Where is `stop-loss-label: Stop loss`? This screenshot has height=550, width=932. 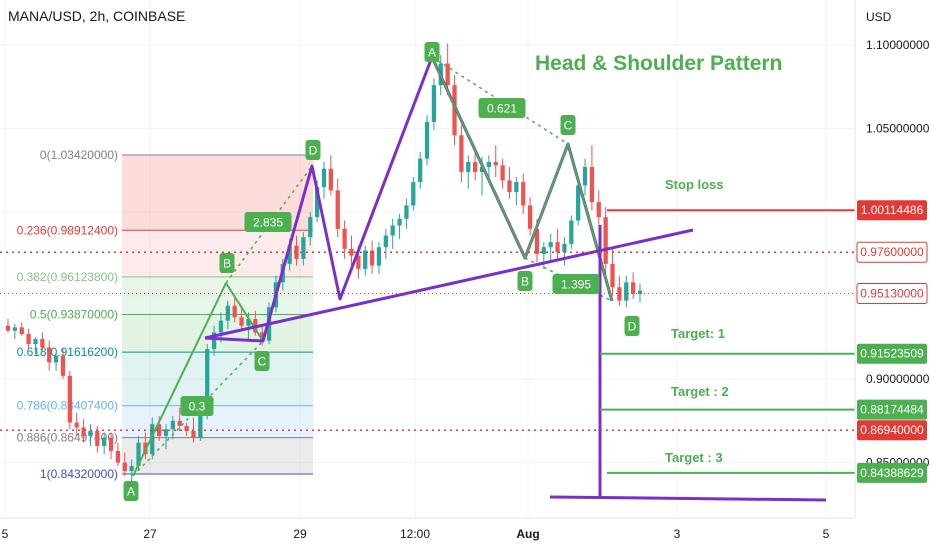
stop-loss-label: Stop loss is located at coordinates (694, 184).